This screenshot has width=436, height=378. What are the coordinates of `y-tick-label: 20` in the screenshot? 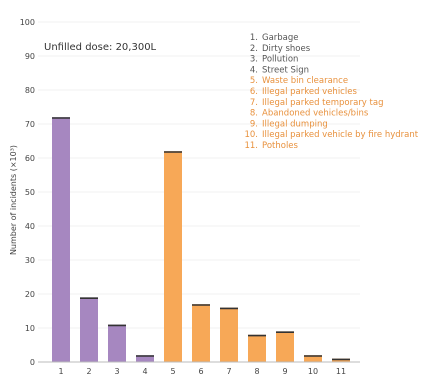 It's located at (30, 294).